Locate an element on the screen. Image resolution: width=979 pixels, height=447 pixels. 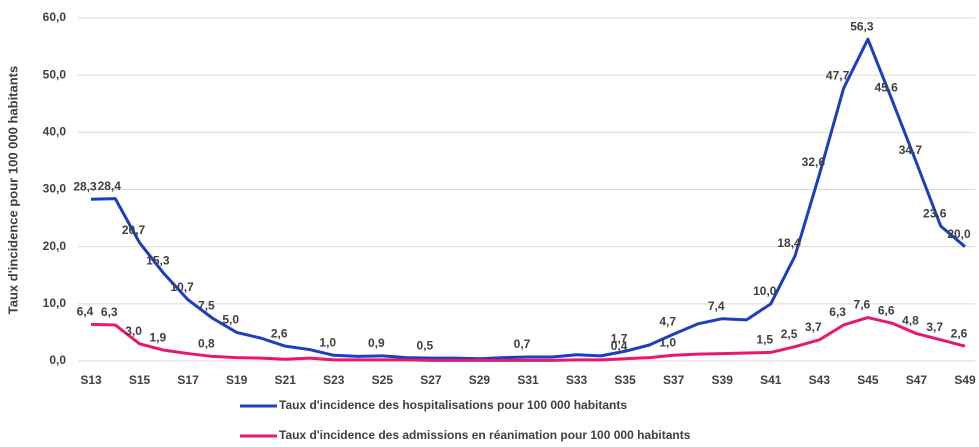
y-tick-label: 30,0 is located at coordinates (55, 189).